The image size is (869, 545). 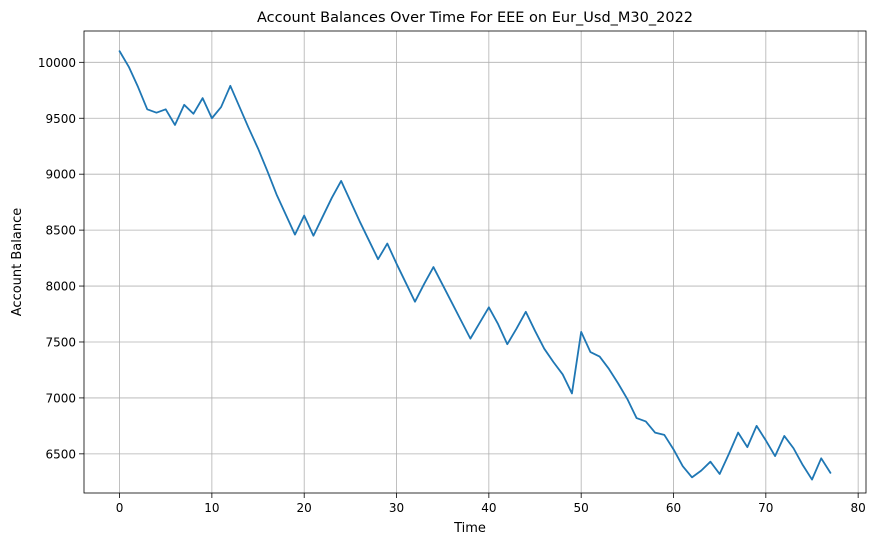 I want to click on y-tick-label: 6500, so click(x=60, y=454).